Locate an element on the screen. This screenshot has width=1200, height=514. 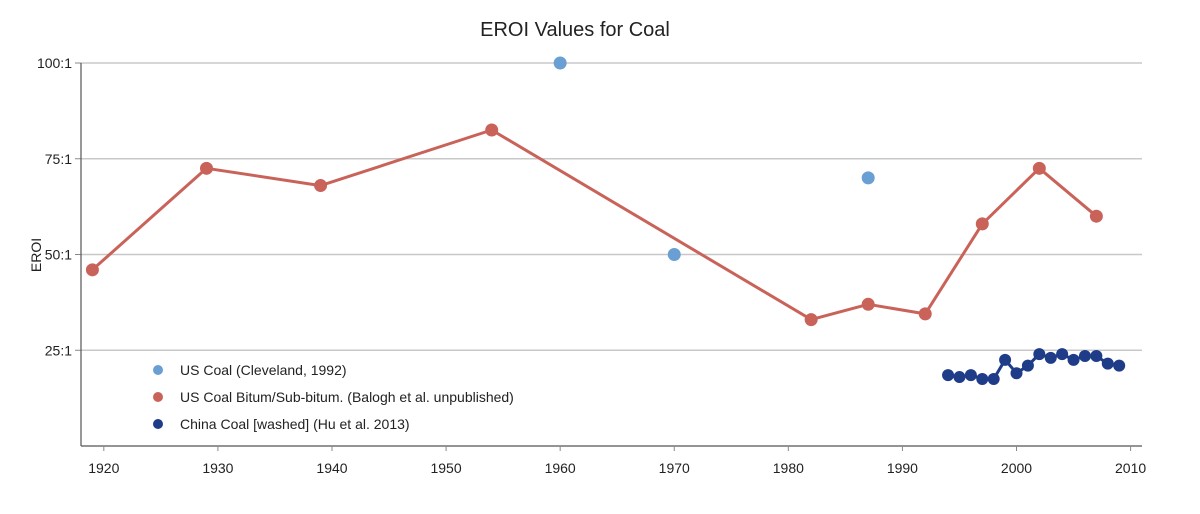
y-tick-label: 50:1 is located at coordinates (58, 255).